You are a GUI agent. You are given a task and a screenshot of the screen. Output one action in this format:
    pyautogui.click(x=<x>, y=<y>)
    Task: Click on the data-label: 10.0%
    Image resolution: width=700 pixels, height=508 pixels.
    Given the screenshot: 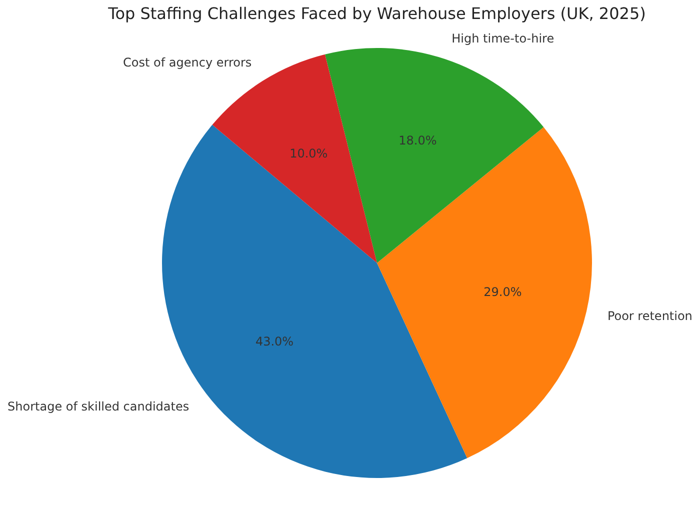 What is the action you would take?
    pyautogui.click(x=309, y=153)
    